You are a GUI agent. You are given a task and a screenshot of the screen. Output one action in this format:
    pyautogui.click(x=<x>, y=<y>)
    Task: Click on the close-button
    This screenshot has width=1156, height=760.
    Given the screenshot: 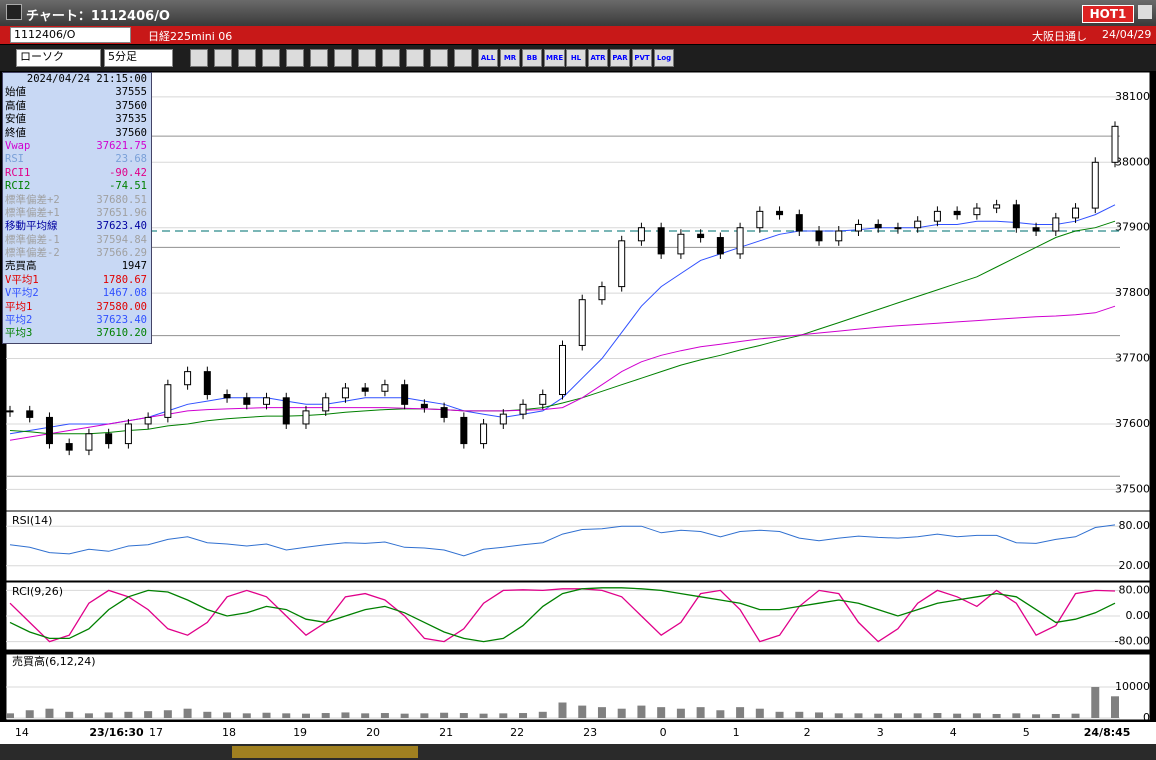 What is the action you would take?
    pyautogui.click(x=1145, y=12)
    